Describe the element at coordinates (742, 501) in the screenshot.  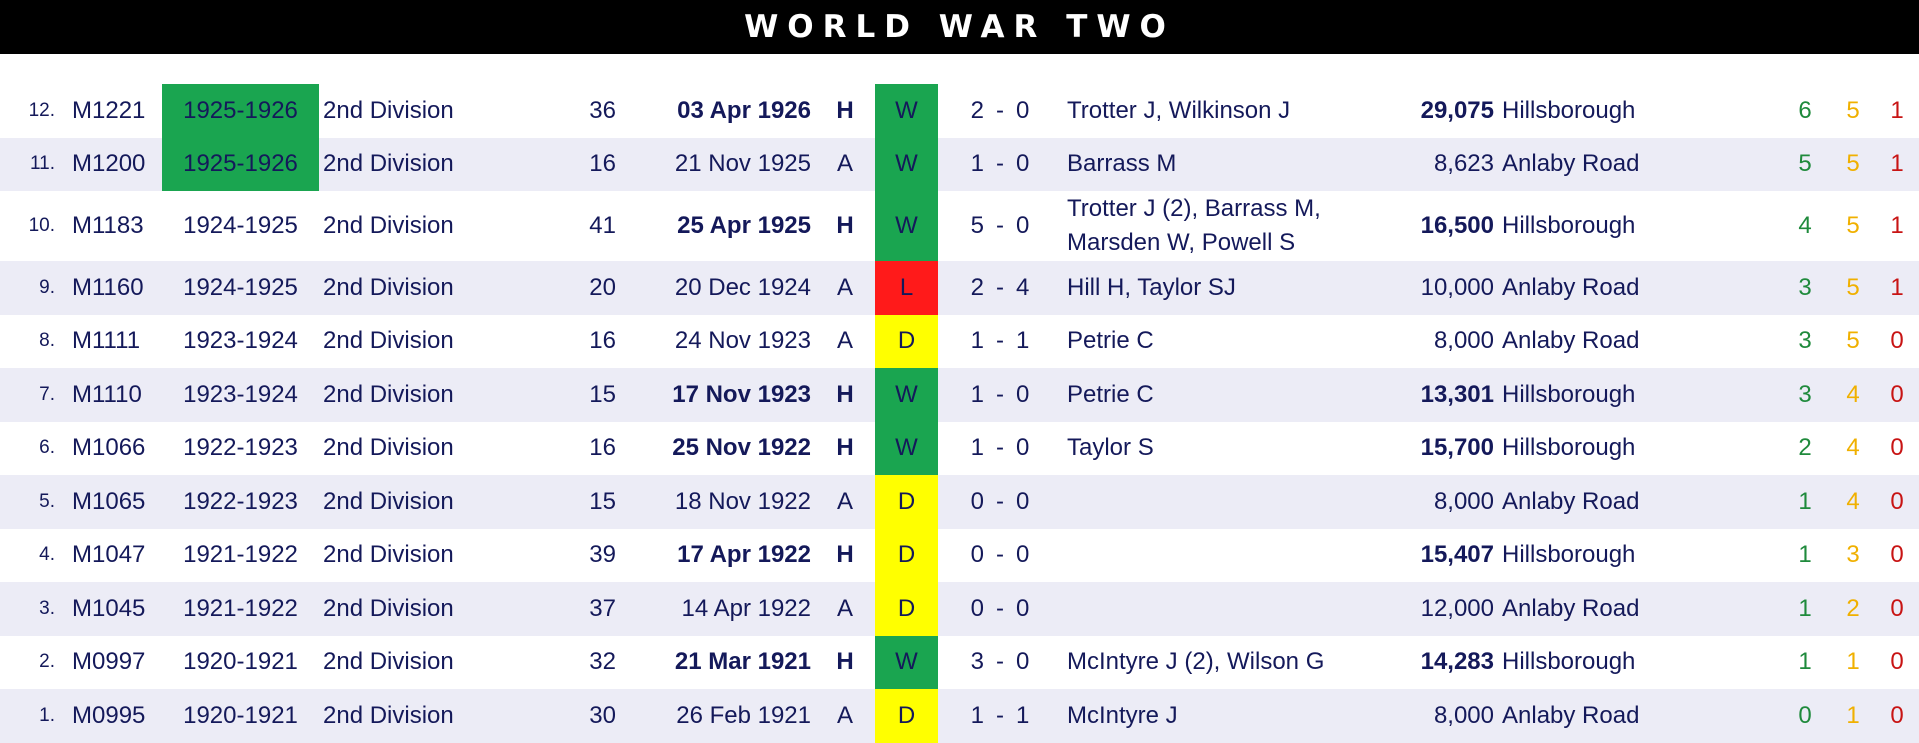
I see `match-date: 18 Nov 1922` at that location.